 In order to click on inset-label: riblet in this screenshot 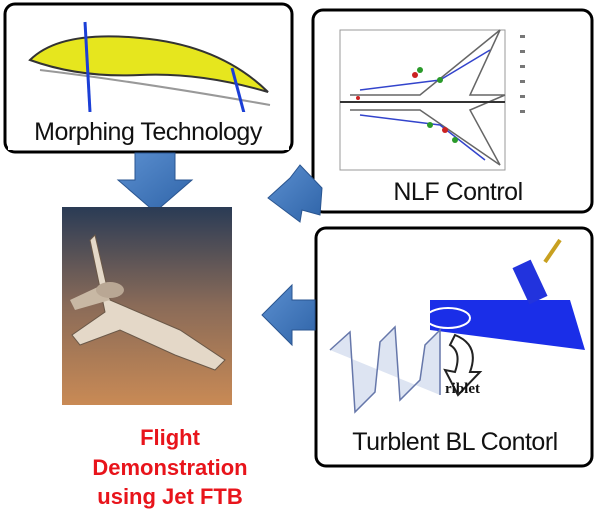, I will do `click(462, 389)`.